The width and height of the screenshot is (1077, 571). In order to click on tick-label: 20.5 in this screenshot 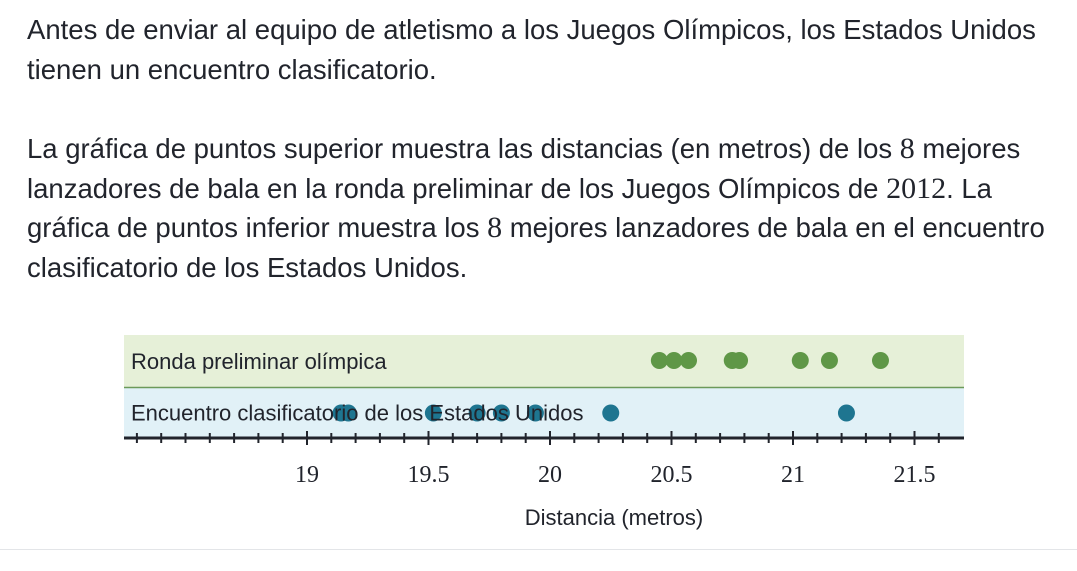, I will do `click(672, 475)`.